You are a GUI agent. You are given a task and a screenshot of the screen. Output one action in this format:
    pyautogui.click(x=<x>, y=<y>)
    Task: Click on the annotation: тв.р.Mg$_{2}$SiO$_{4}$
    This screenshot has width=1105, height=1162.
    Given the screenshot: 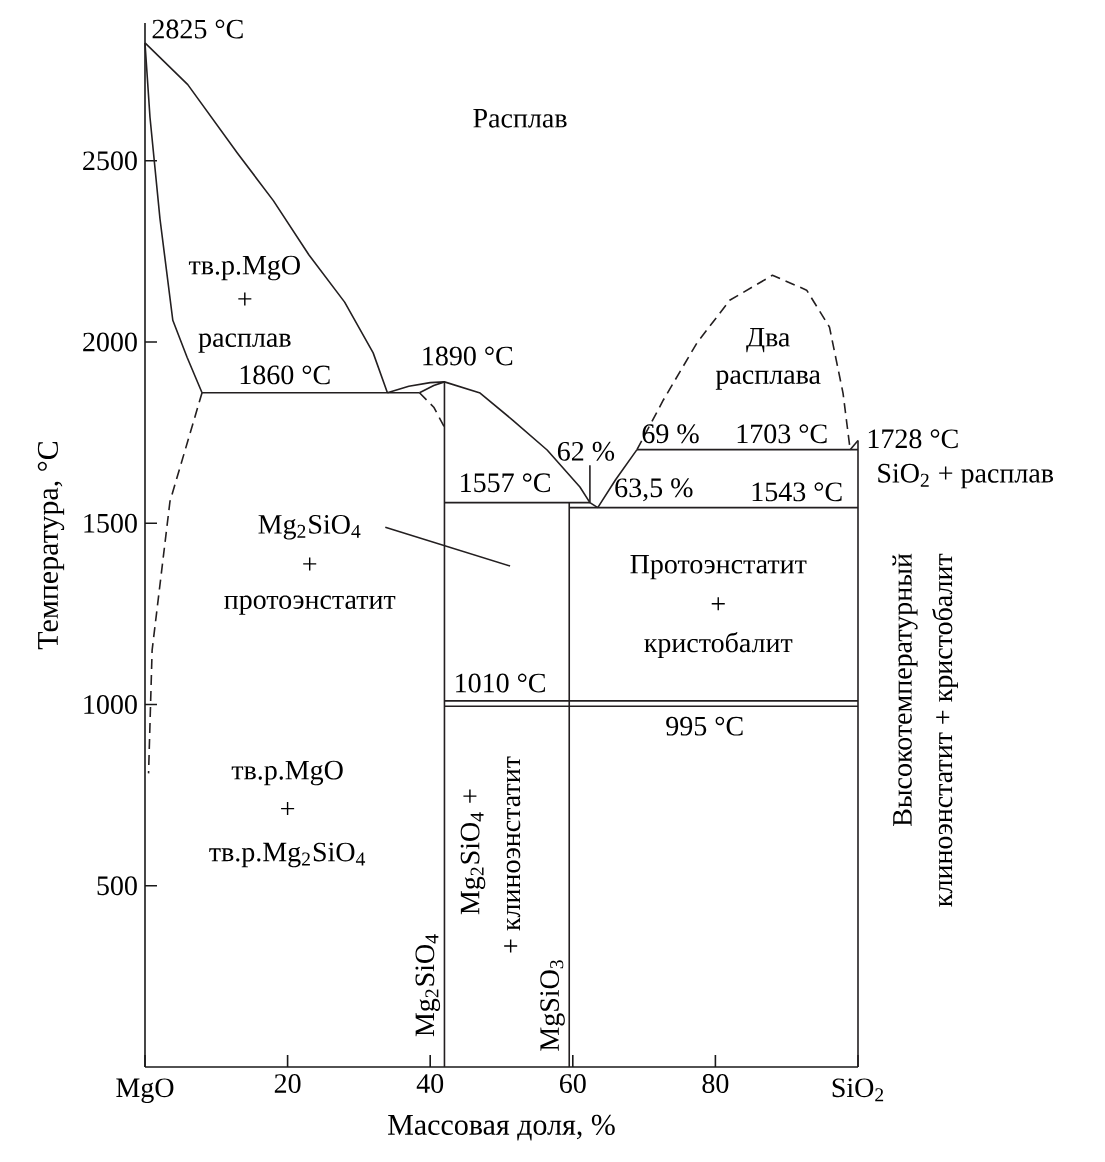 What is the action you would take?
    pyautogui.click(x=287, y=855)
    